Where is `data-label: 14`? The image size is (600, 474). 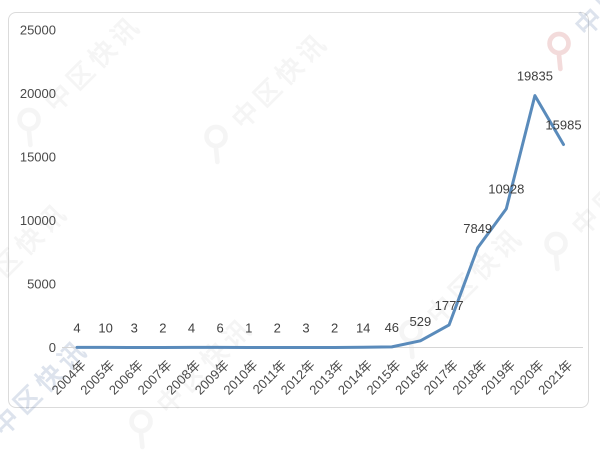 data-label: 14 is located at coordinates (363, 327).